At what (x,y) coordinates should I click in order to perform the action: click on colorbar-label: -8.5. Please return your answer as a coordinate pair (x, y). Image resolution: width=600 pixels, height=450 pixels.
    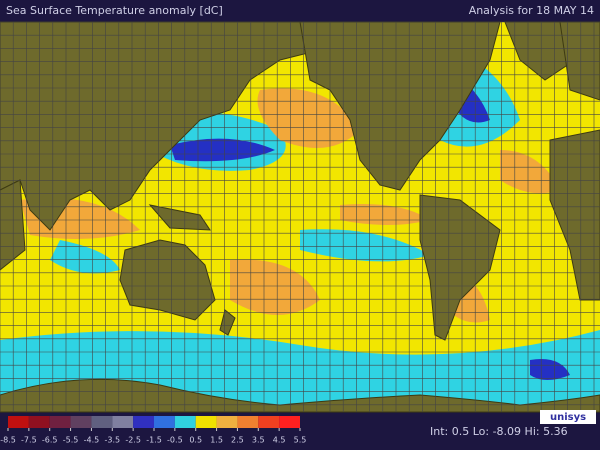
    Looking at the image, I should click on (8, 440).